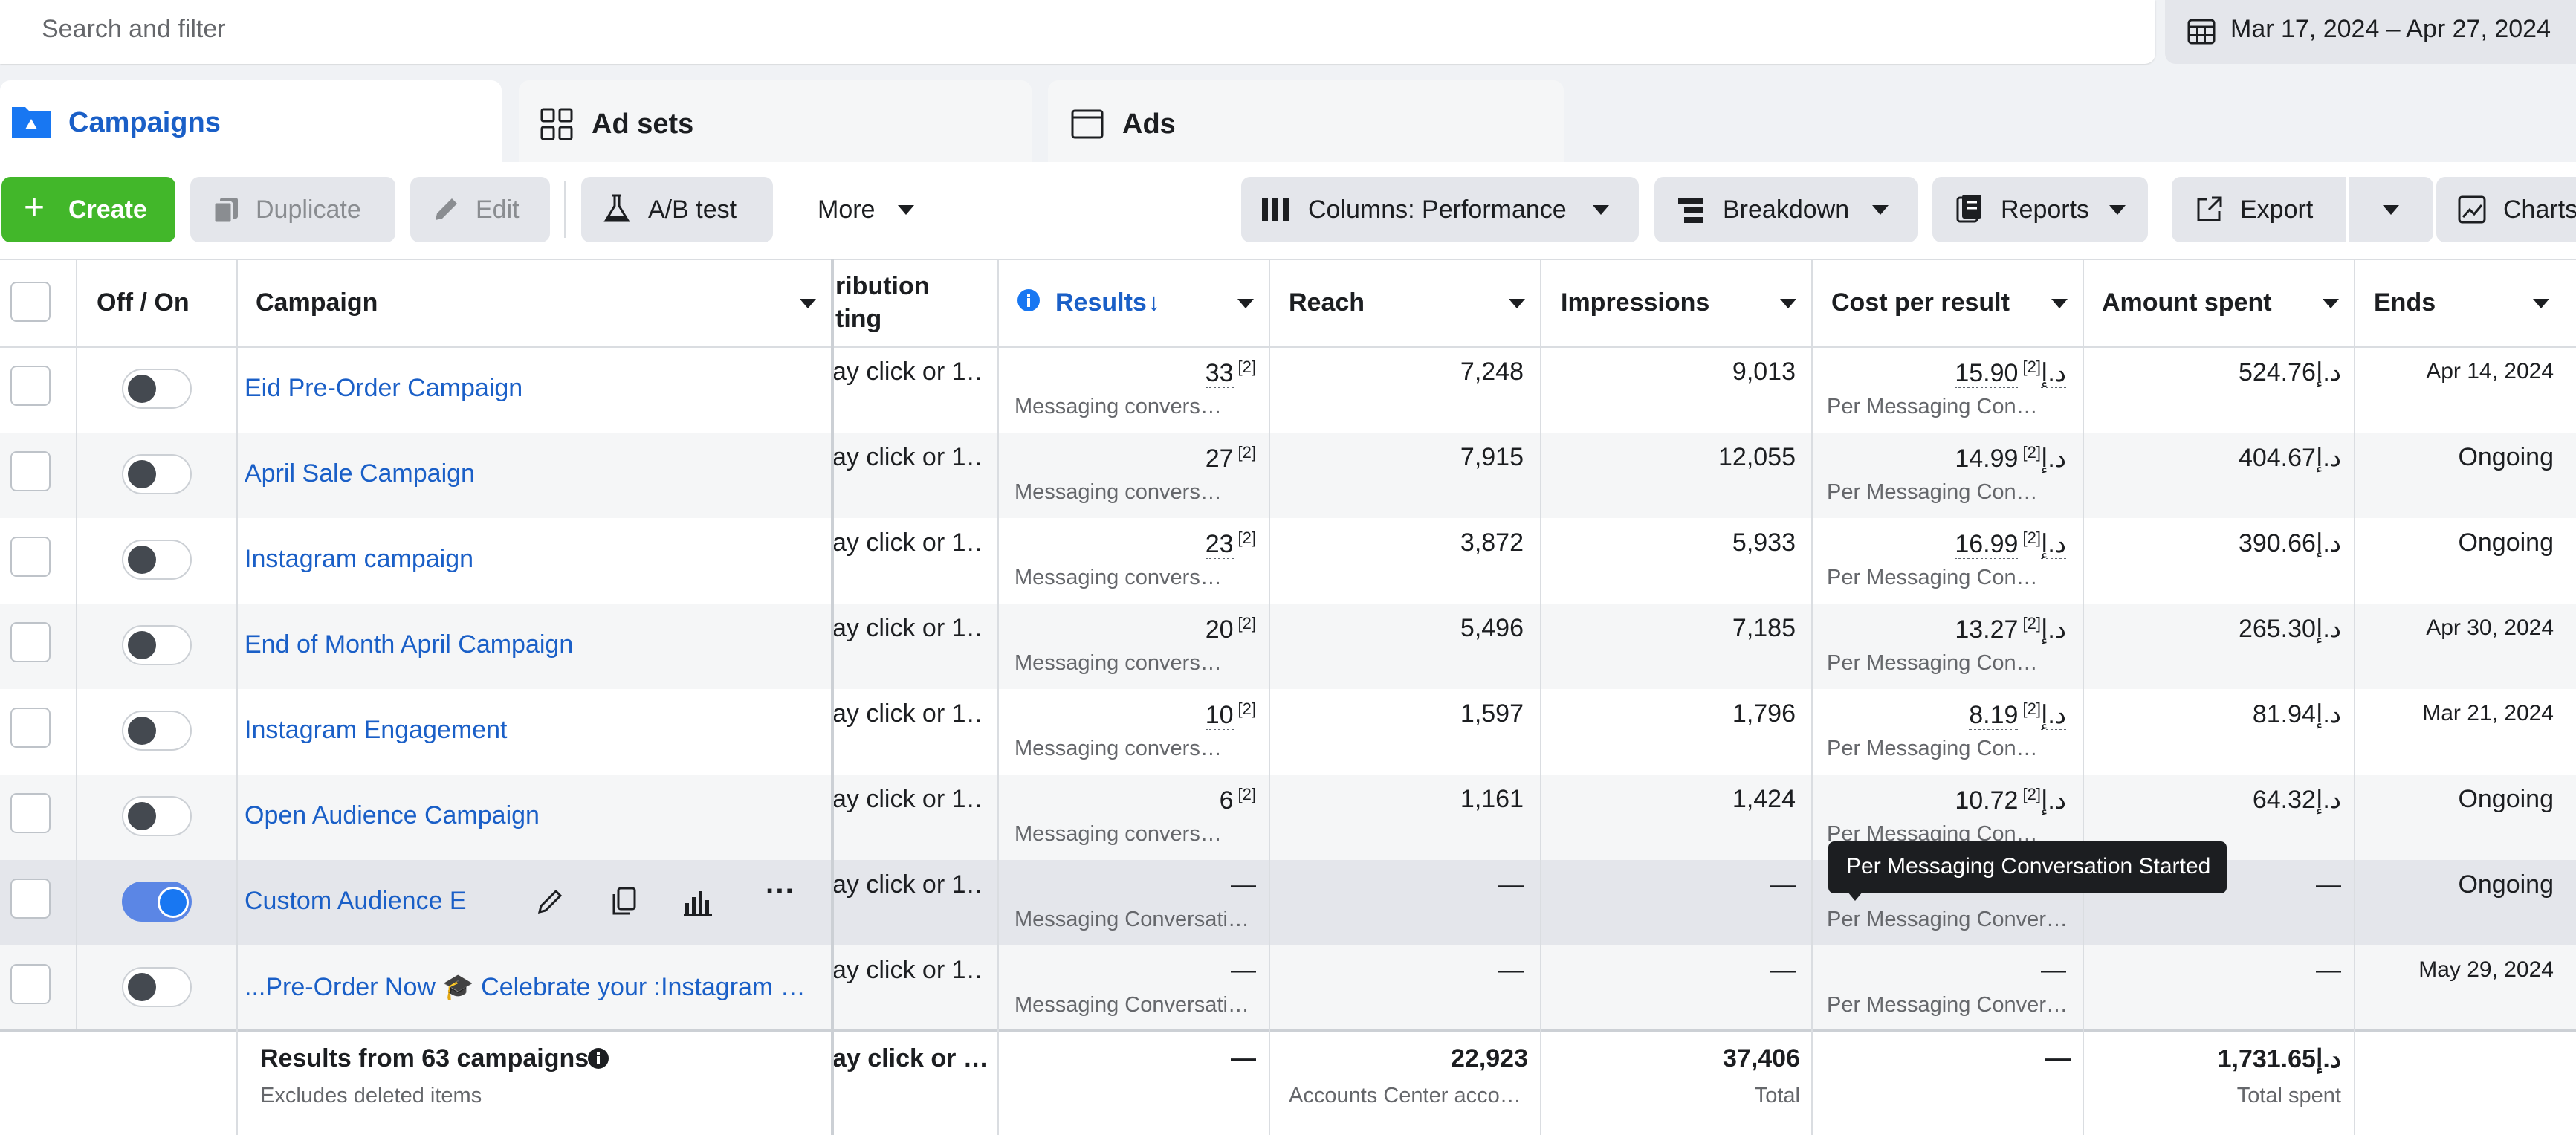 The height and width of the screenshot is (1135, 2576). What do you see at coordinates (2391, 209) in the screenshot?
I see `export-options-button` at bounding box center [2391, 209].